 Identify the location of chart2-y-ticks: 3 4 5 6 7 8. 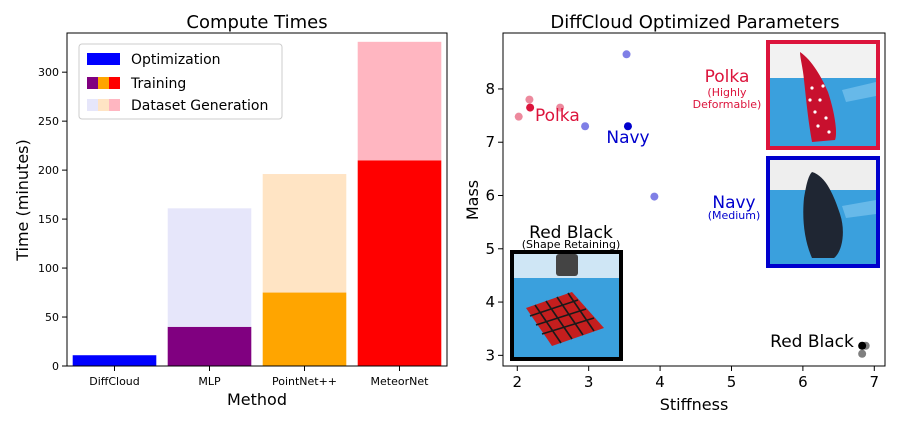
(494, 222).